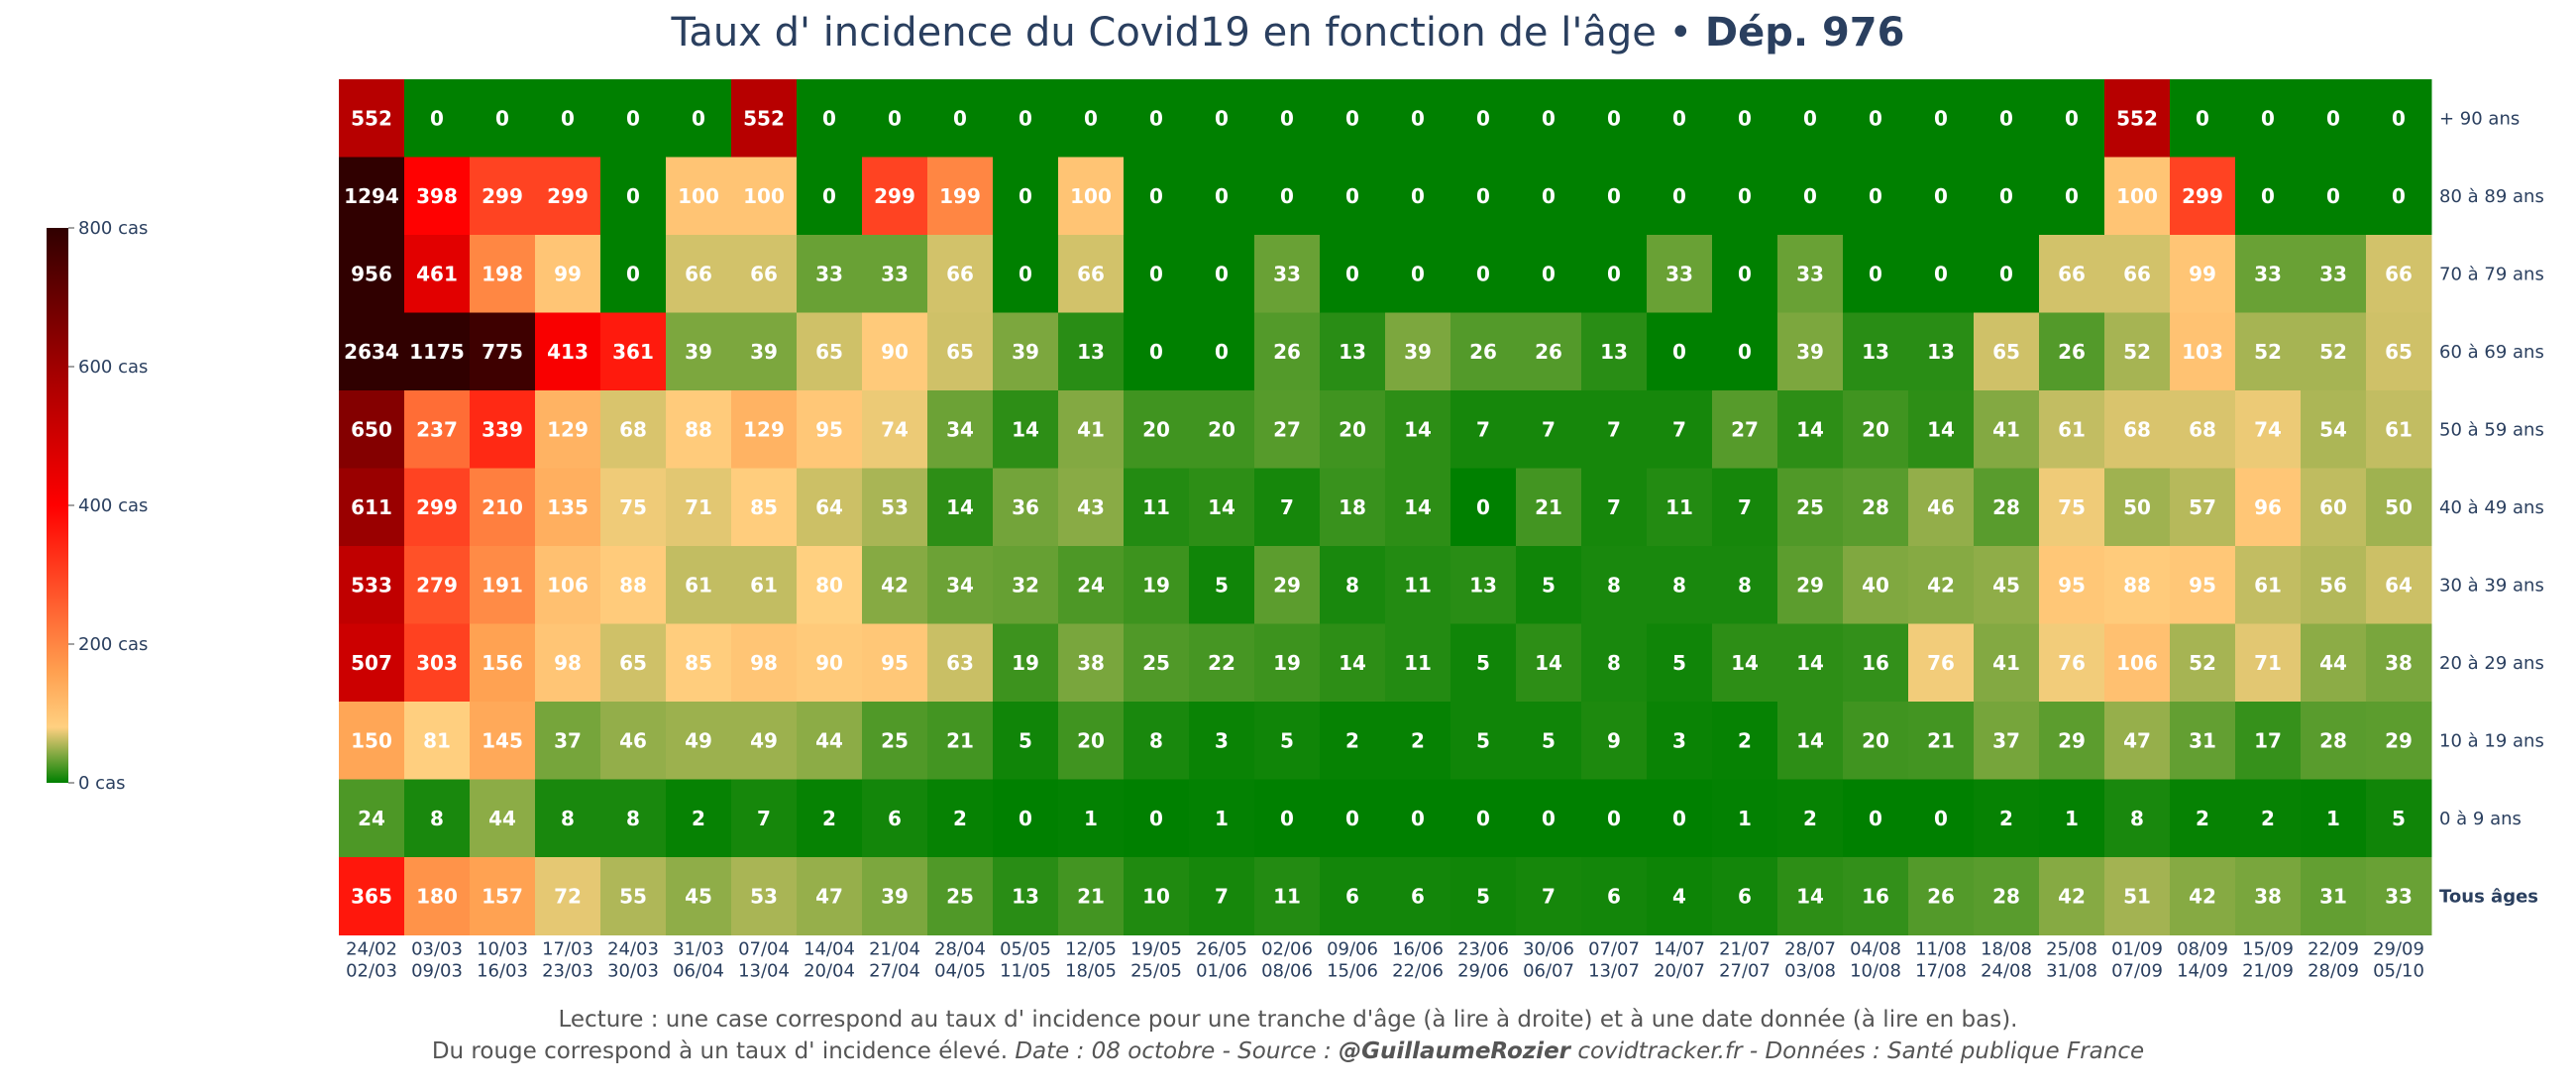 The image size is (2576, 1090). Describe the element at coordinates (437, 740) in the screenshot. I see `cell-value-label: 81` at that location.